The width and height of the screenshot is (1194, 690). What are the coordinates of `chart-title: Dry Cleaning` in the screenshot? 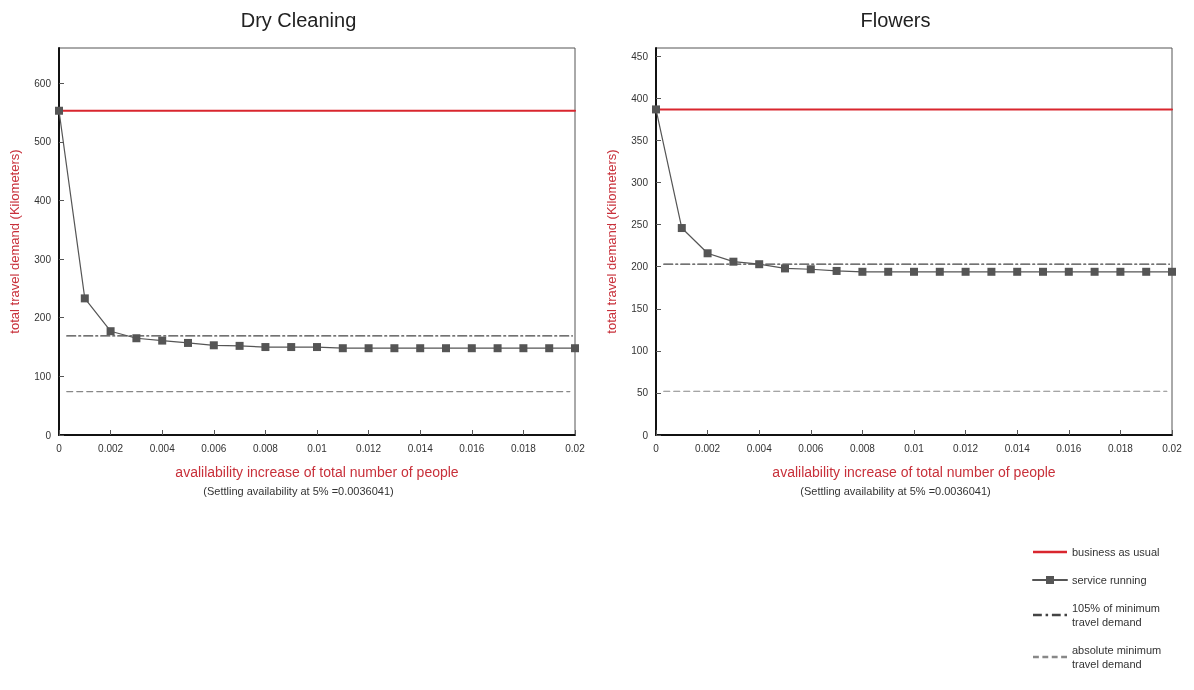 It's located at (298, 20).